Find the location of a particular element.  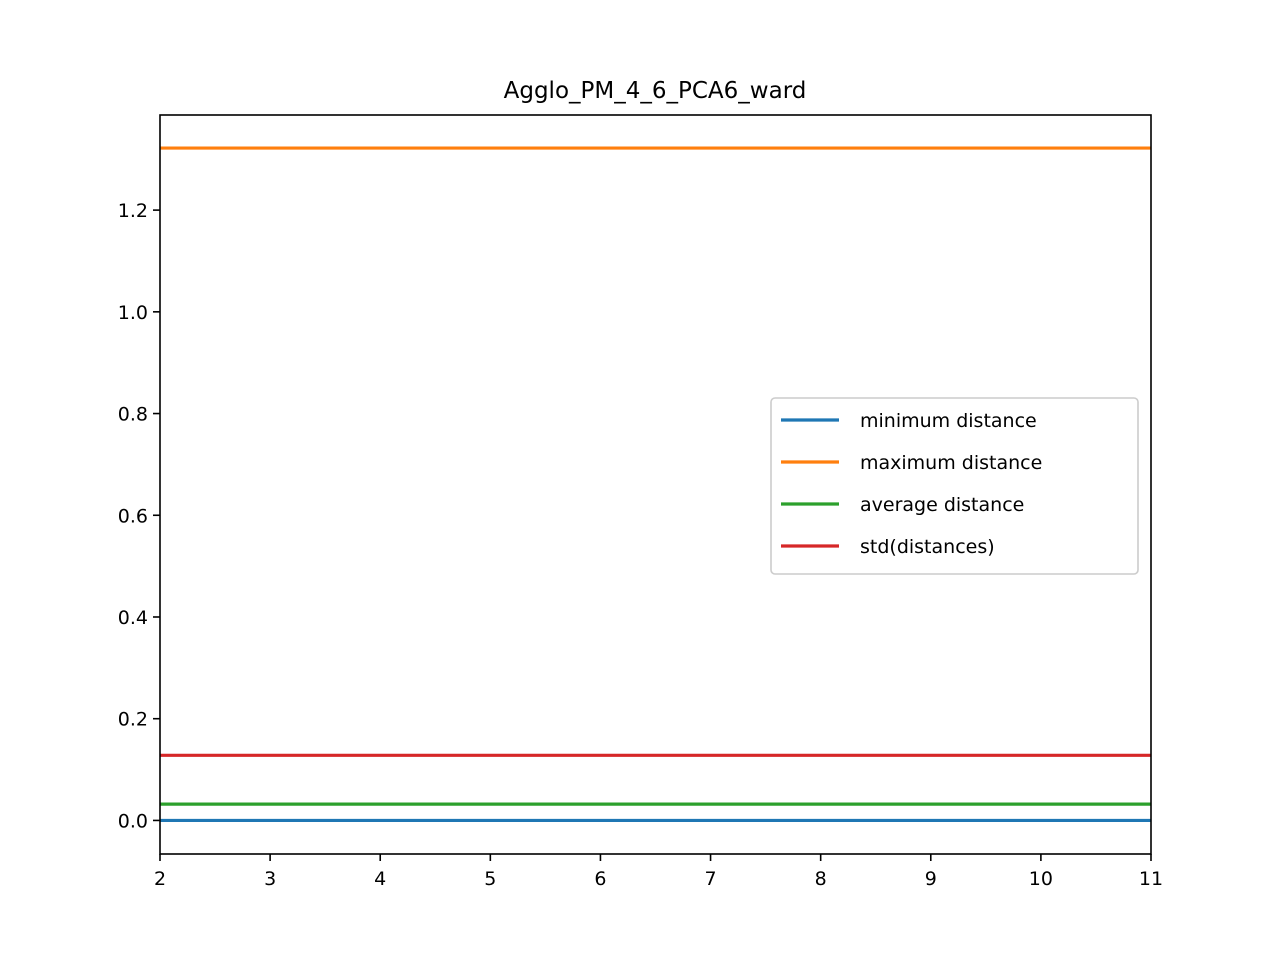

x-tick-label: 2 is located at coordinates (160, 879).